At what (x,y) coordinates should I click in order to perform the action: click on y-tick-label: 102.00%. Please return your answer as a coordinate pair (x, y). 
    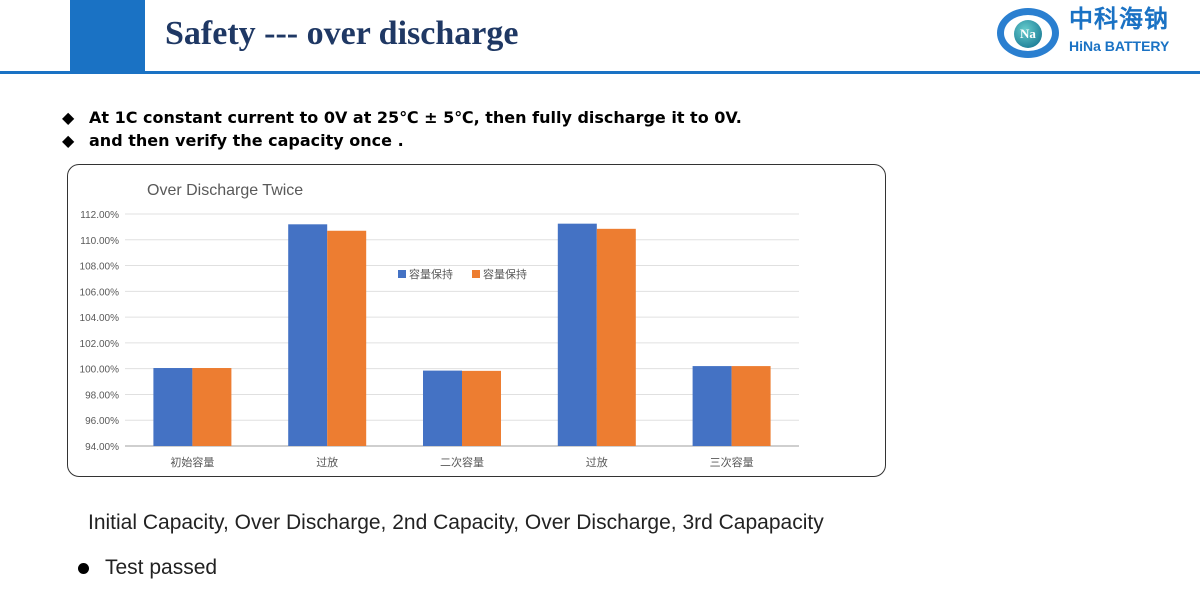
    Looking at the image, I should click on (100, 344).